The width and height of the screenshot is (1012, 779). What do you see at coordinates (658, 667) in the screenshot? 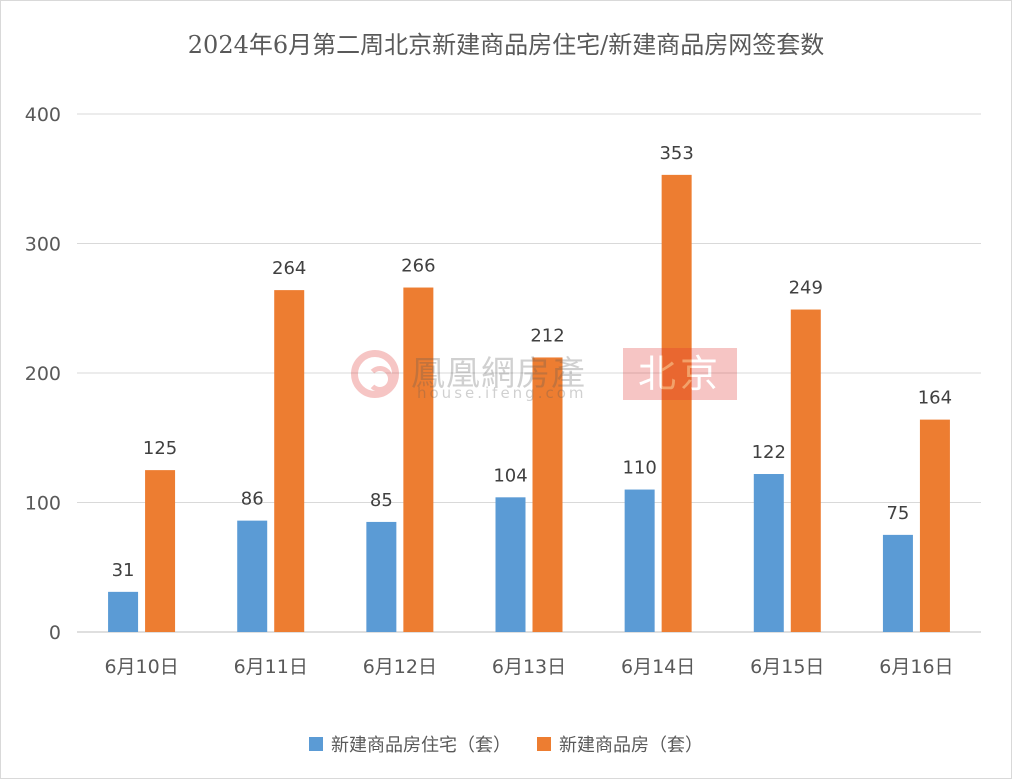
I see `x-tick-label: 6月14日` at bounding box center [658, 667].